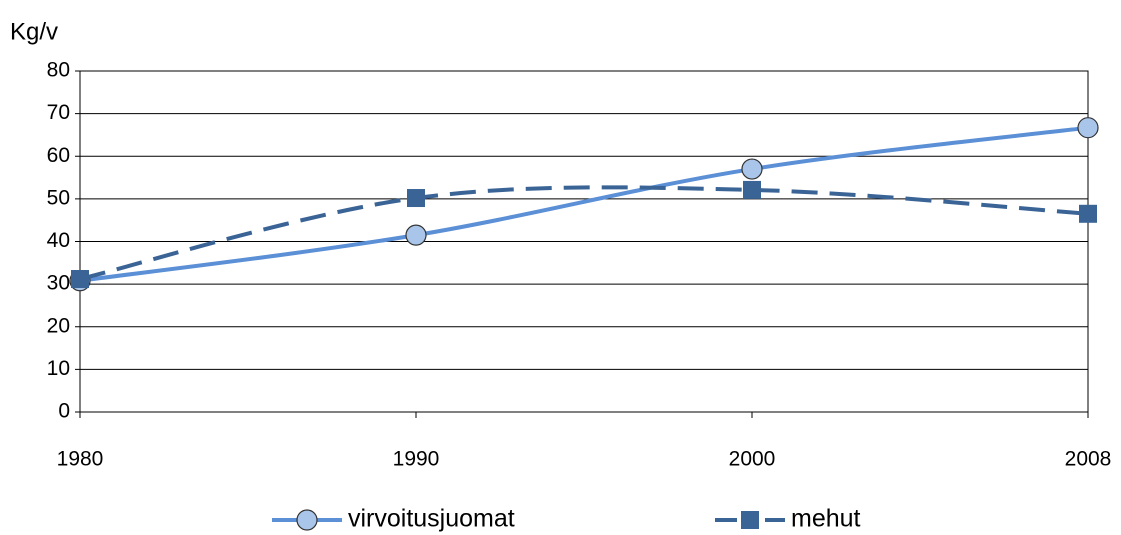  What do you see at coordinates (58, 70) in the screenshot?
I see `y-tick-label: 80` at bounding box center [58, 70].